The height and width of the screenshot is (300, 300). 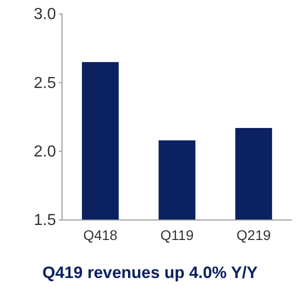 What do you see at coordinates (177, 234) in the screenshot?
I see `x-tick-label: Q119` at bounding box center [177, 234].